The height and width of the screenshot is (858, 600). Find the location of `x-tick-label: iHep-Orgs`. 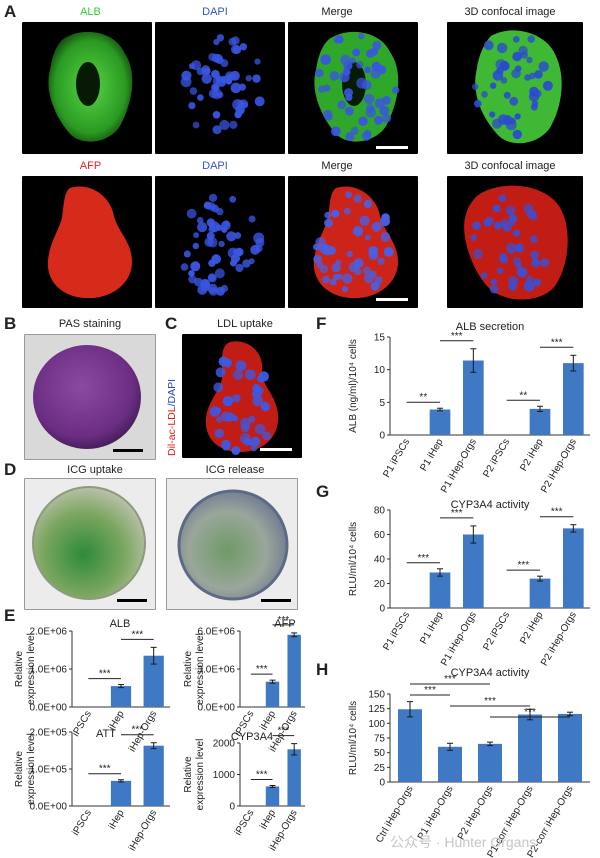

x-tick-label: iHep-Orgs is located at coordinates (143, 830).